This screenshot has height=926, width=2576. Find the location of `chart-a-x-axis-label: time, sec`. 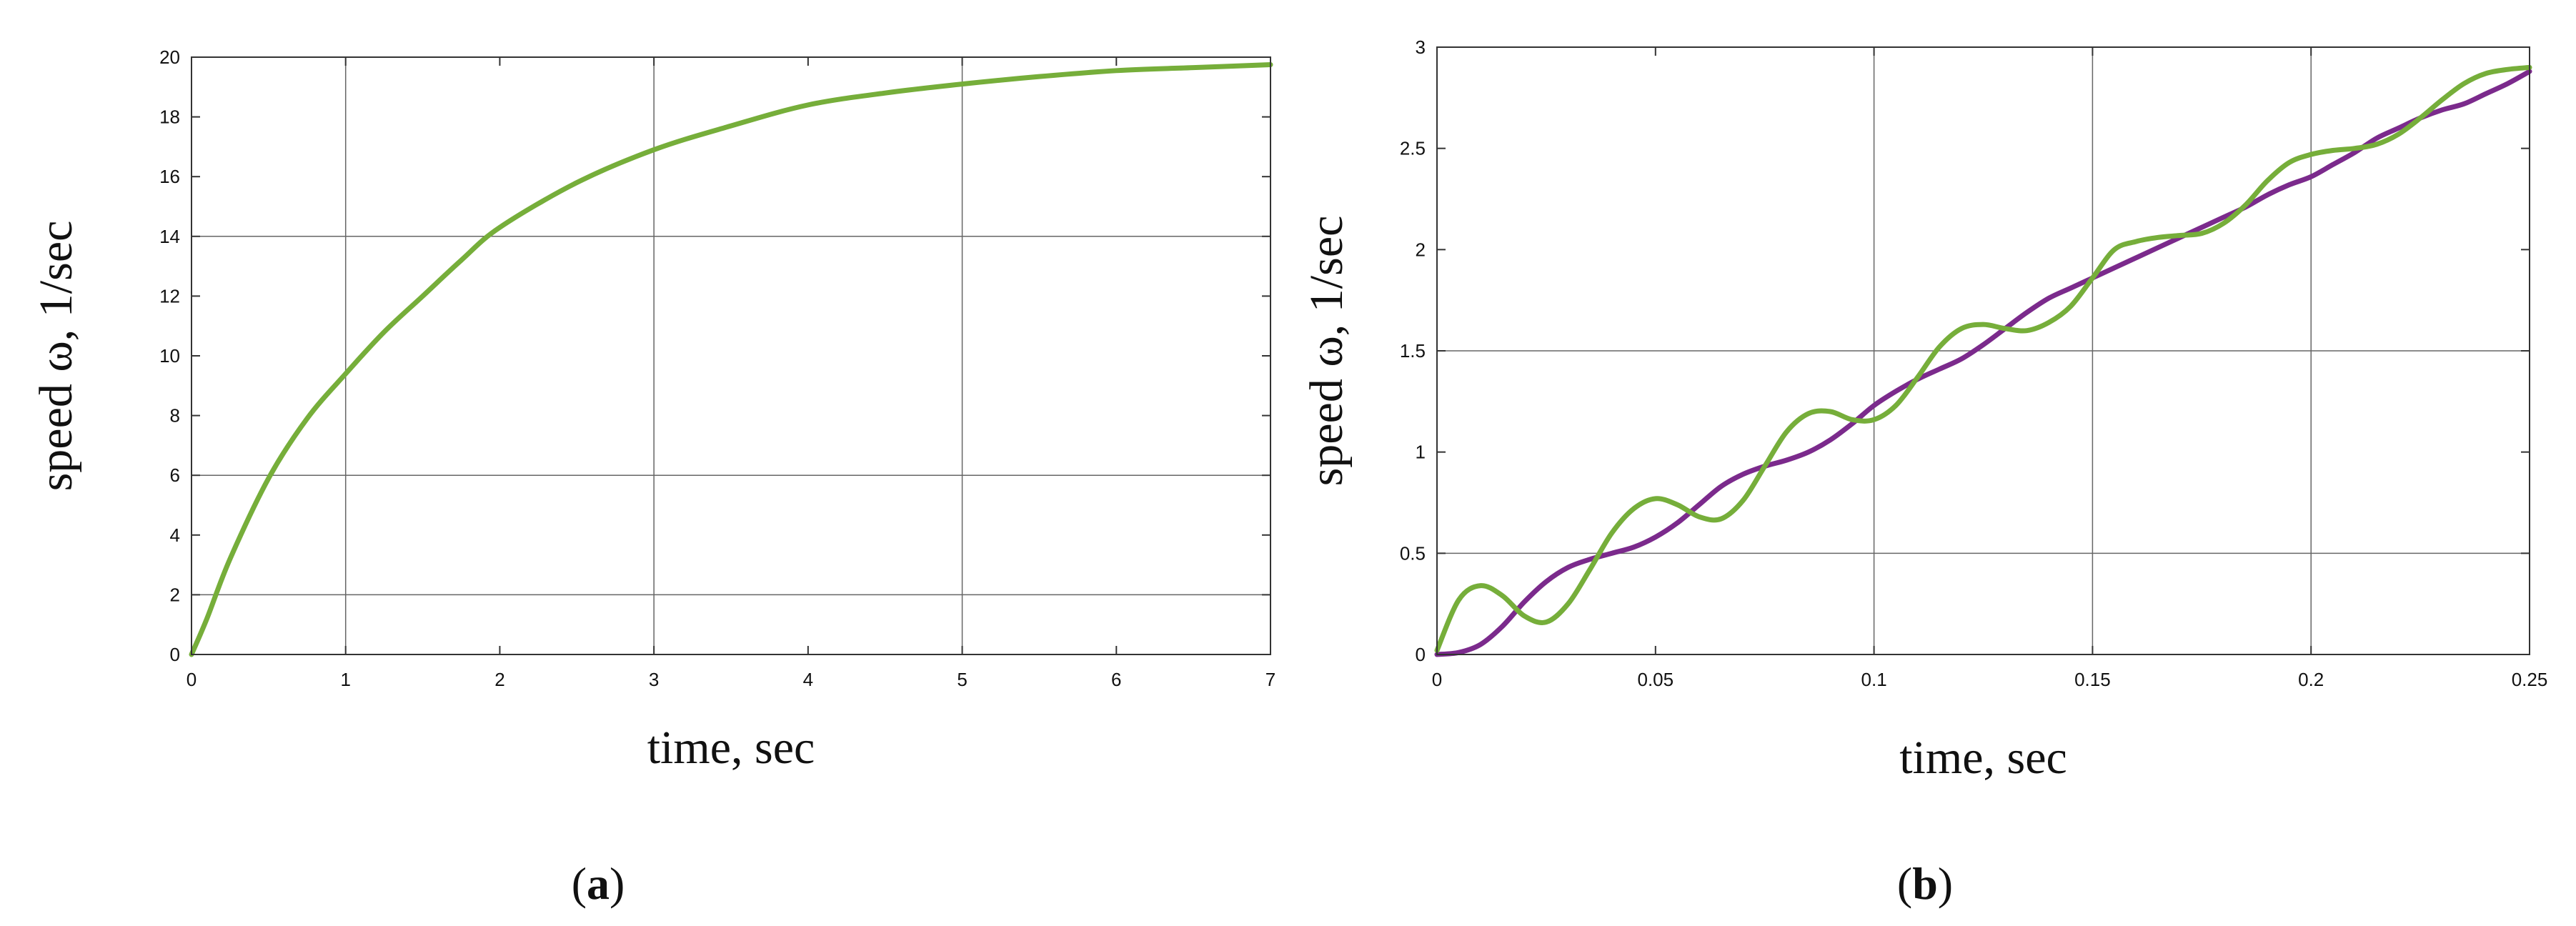

chart-a-x-axis-label: time, sec is located at coordinates (731, 748).